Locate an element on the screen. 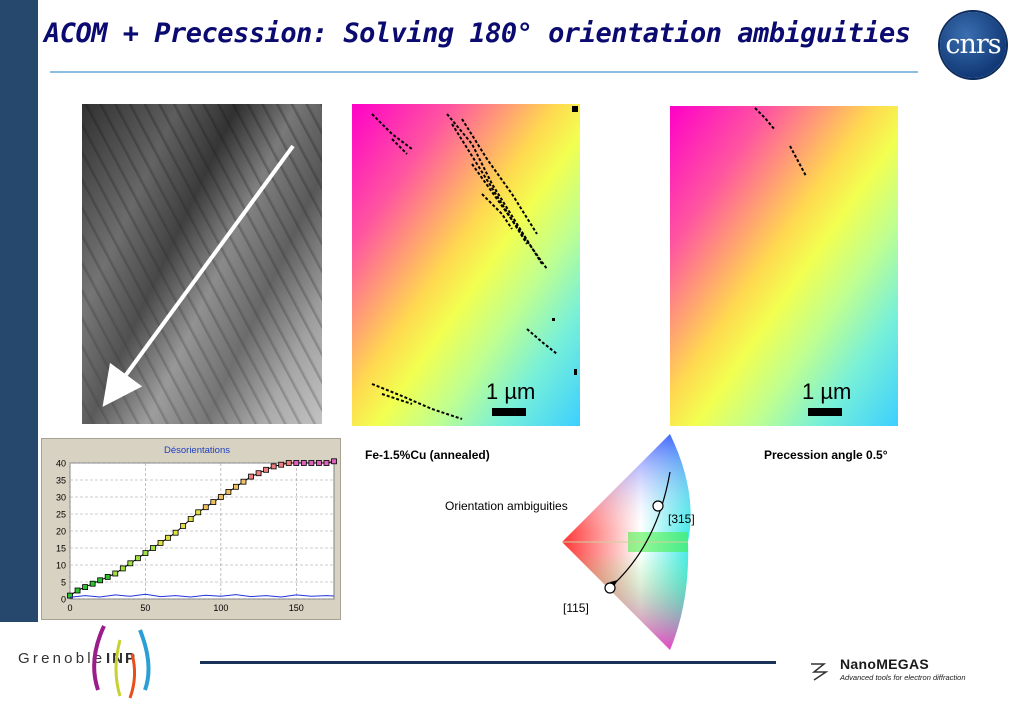 This screenshot has height=708, width=1023. orientation-map-precession: 1 µm is located at coordinates (784, 266).